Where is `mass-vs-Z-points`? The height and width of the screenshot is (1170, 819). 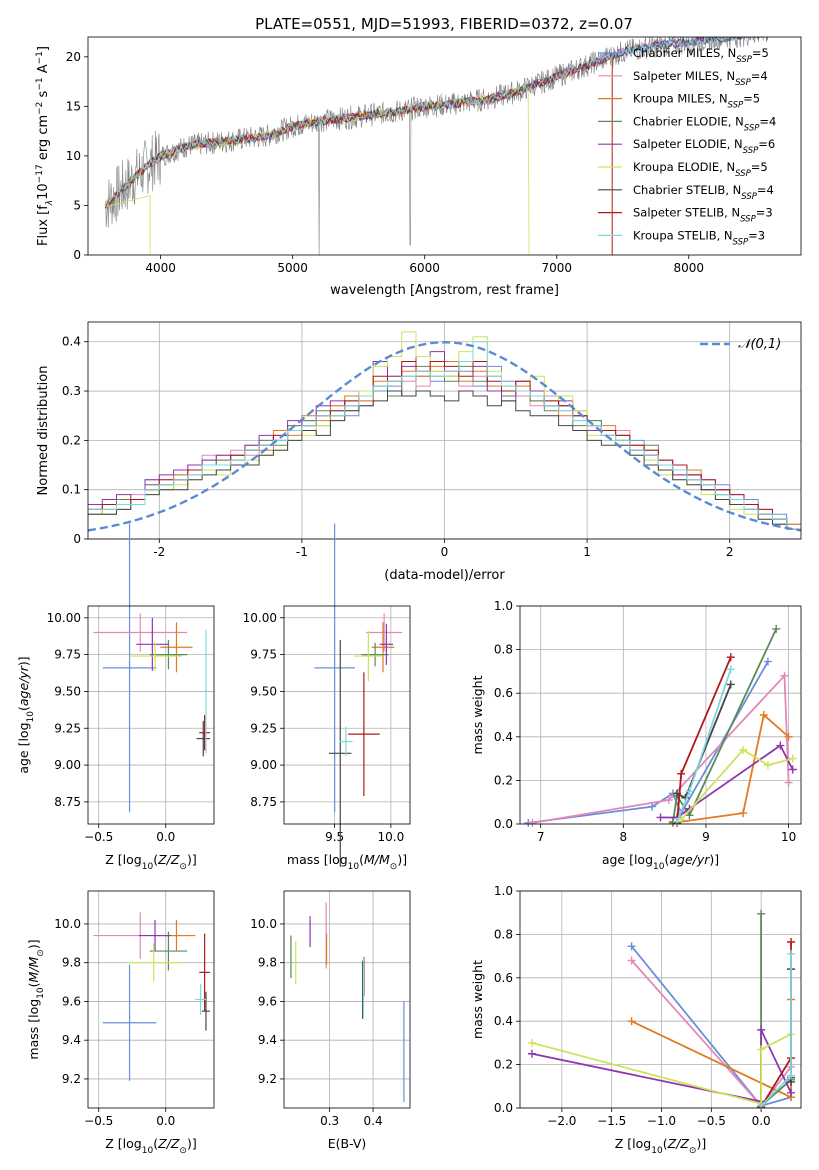 mass-vs-Z-points is located at coordinates (151, 996).